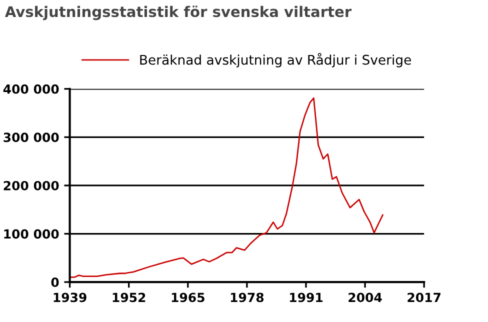 This screenshot has height=322, width=488. Describe the element at coordinates (31, 89) in the screenshot. I see `y-tick-label: 400 000` at that location.